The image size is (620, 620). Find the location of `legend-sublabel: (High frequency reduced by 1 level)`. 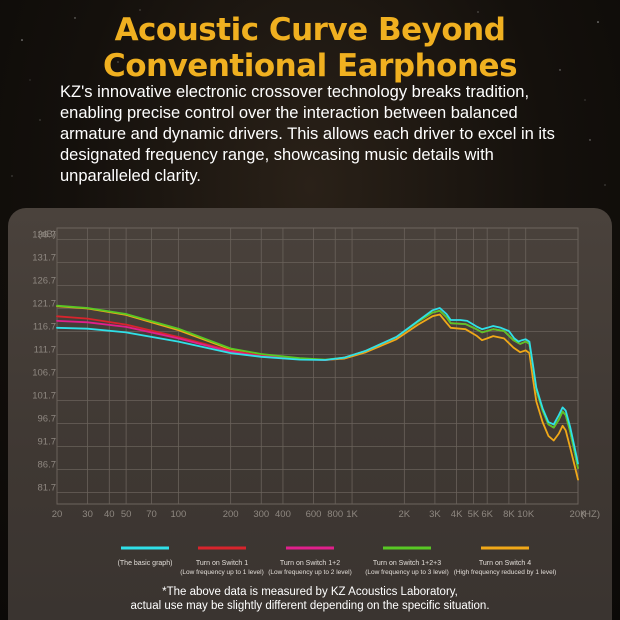

legend-sublabel: (High frequency reduced by 1 level) is located at coordinates (505, 572).